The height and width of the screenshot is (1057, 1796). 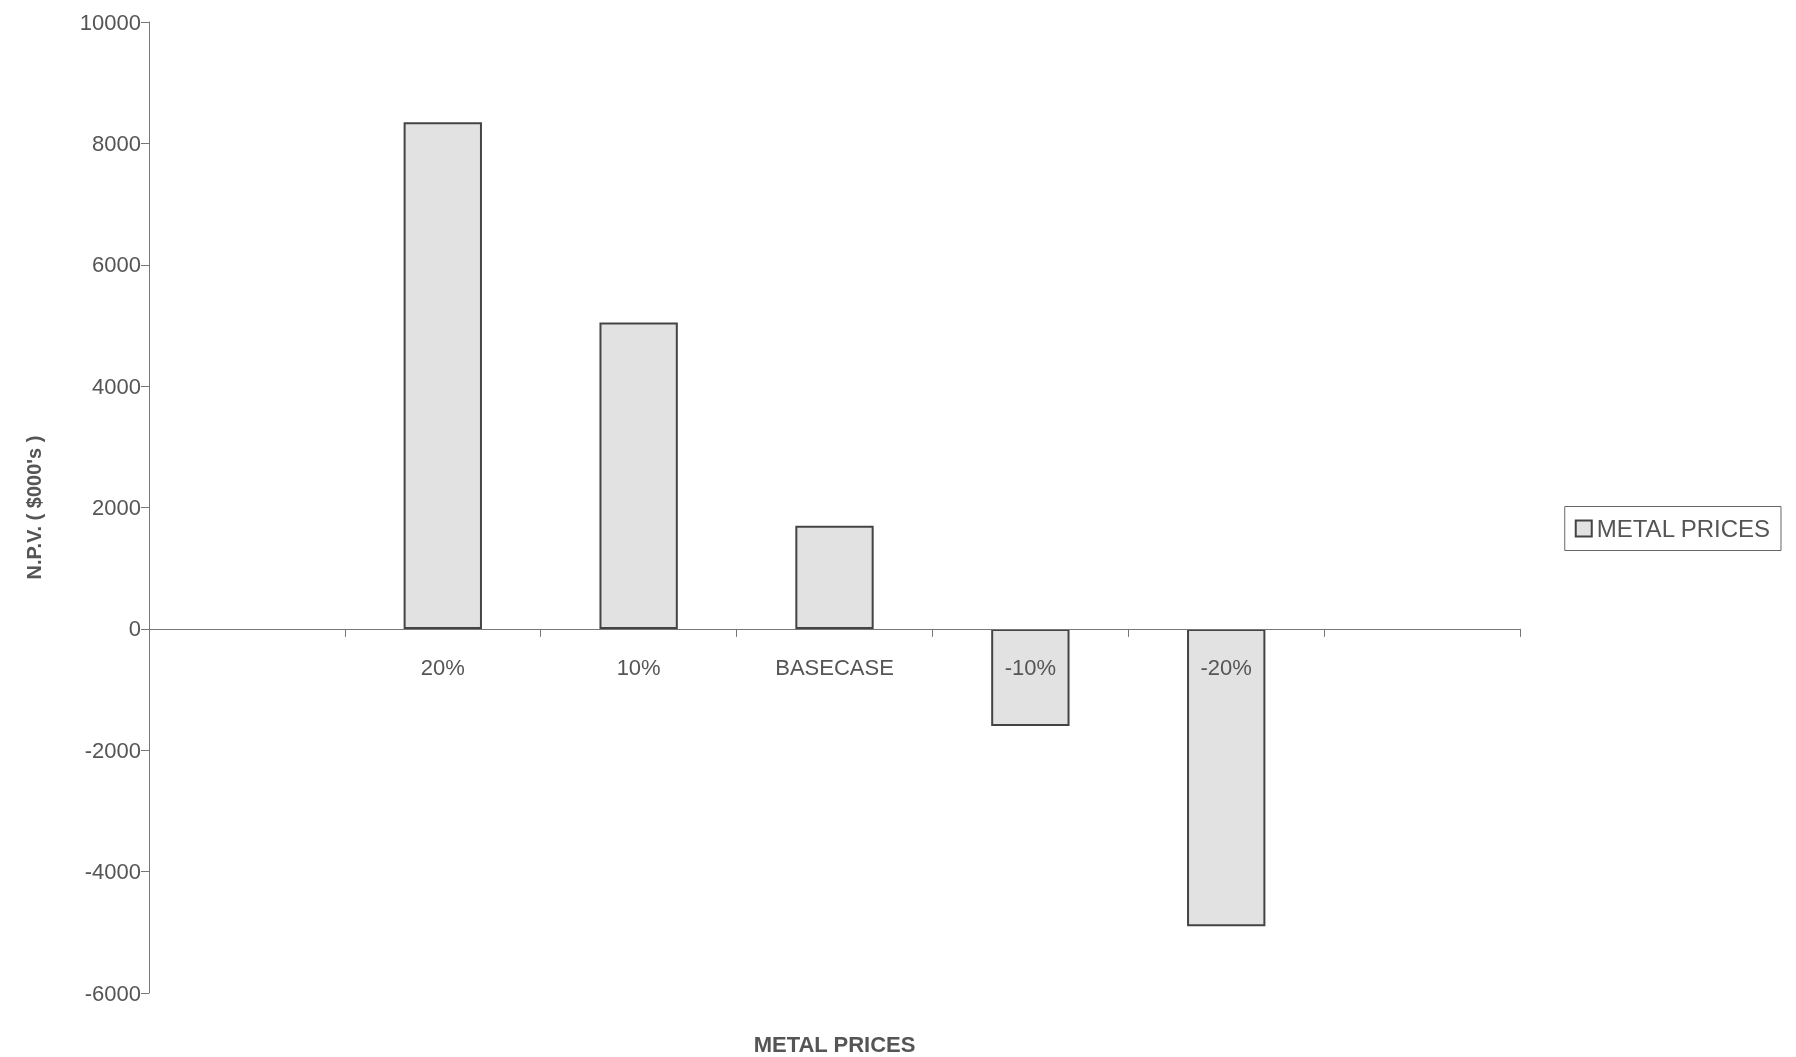 I want to click on y-tick-label: 4000, so click(x=116, y=386).